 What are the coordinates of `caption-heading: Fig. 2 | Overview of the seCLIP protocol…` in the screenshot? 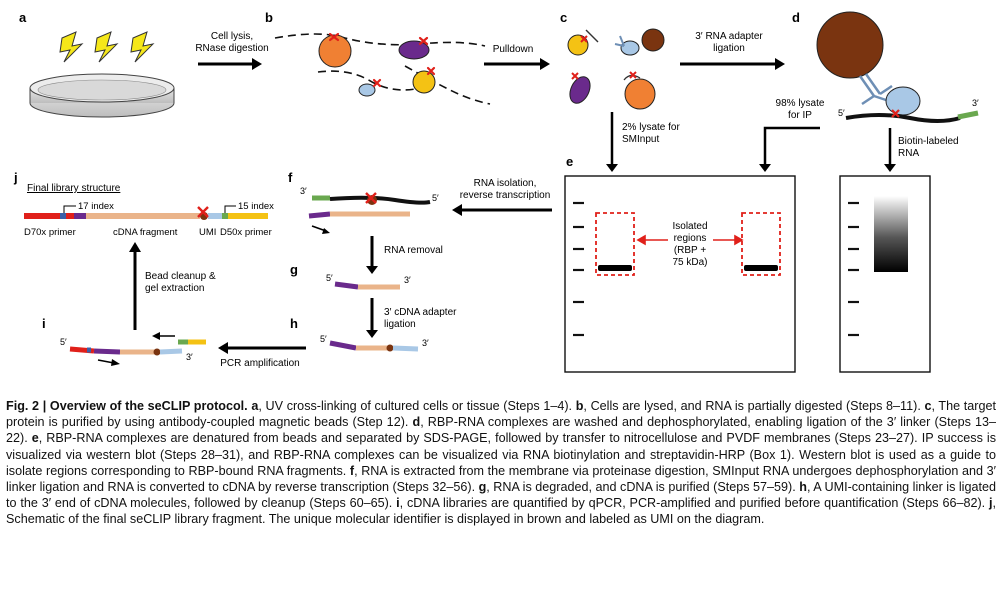 It's located at (127, 406).